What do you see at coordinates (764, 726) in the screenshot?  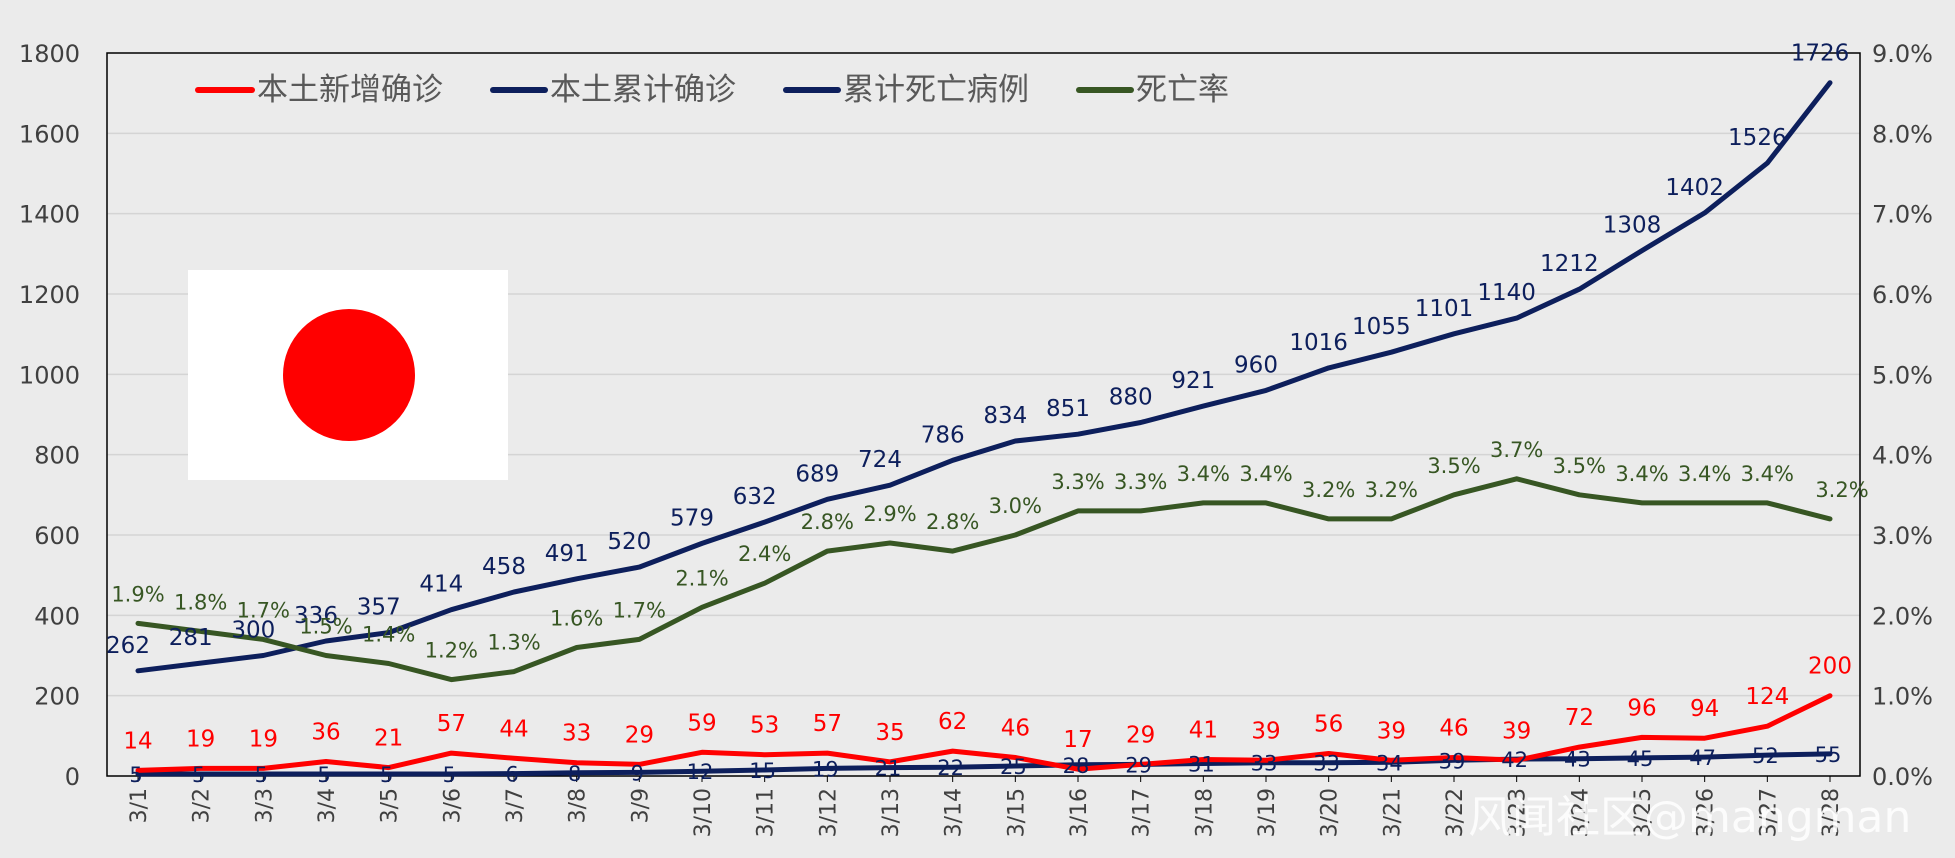 I see `new-cases-label: 53` at bounding box center [764, 726].